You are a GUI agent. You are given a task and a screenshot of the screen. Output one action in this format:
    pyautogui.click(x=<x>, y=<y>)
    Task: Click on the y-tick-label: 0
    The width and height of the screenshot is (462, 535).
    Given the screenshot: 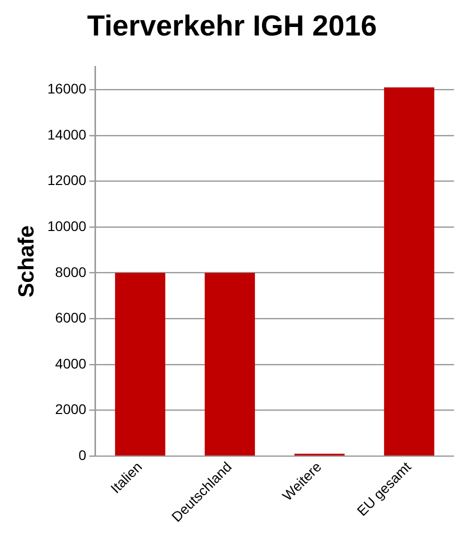 What is the action you would take?
    pyautogui.click(x=82, y=454)
    